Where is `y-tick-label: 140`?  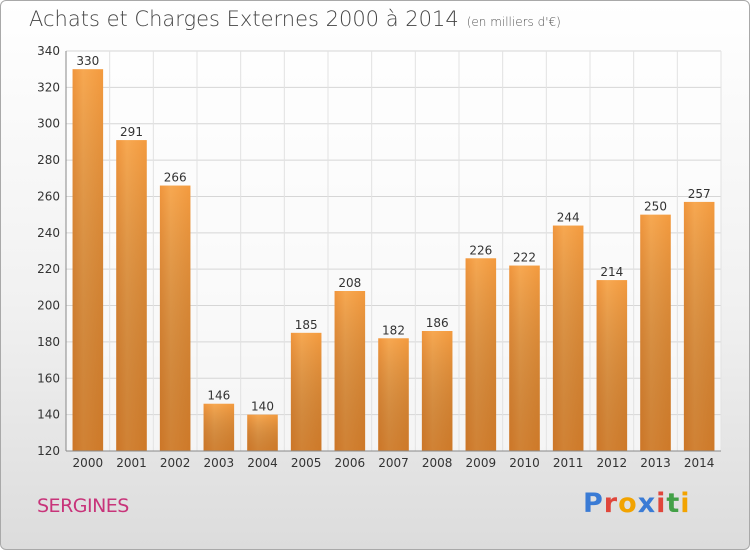
y-tick-label: 140 is located at coordinates (48, 415).